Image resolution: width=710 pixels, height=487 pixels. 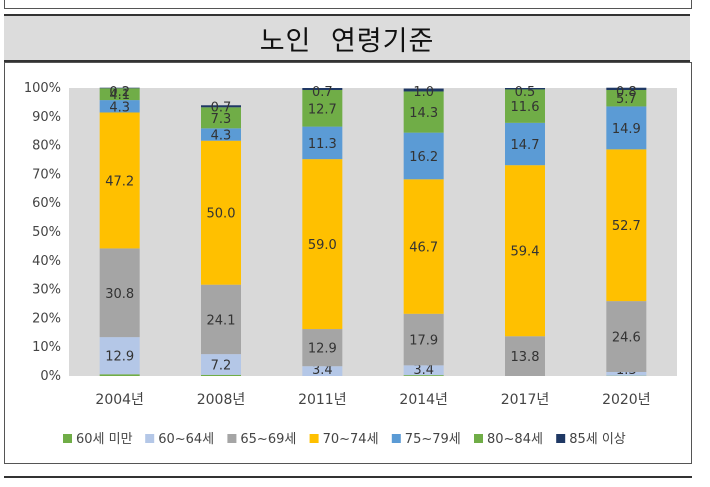 I want to click on data-label: 14.9, so click(x=626, y=129).